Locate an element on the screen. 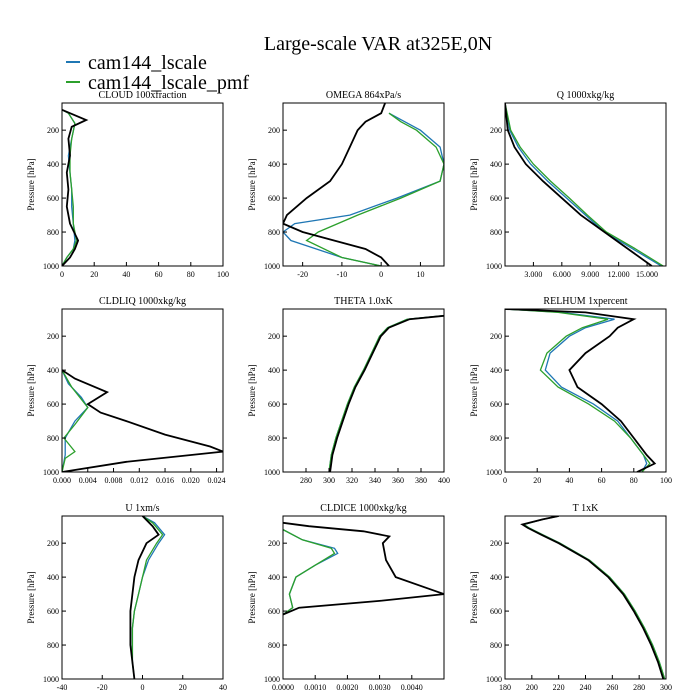 This screenshot has width=700, height=700. t-x-tick-label: 200 is located at coordinates (532, 687).